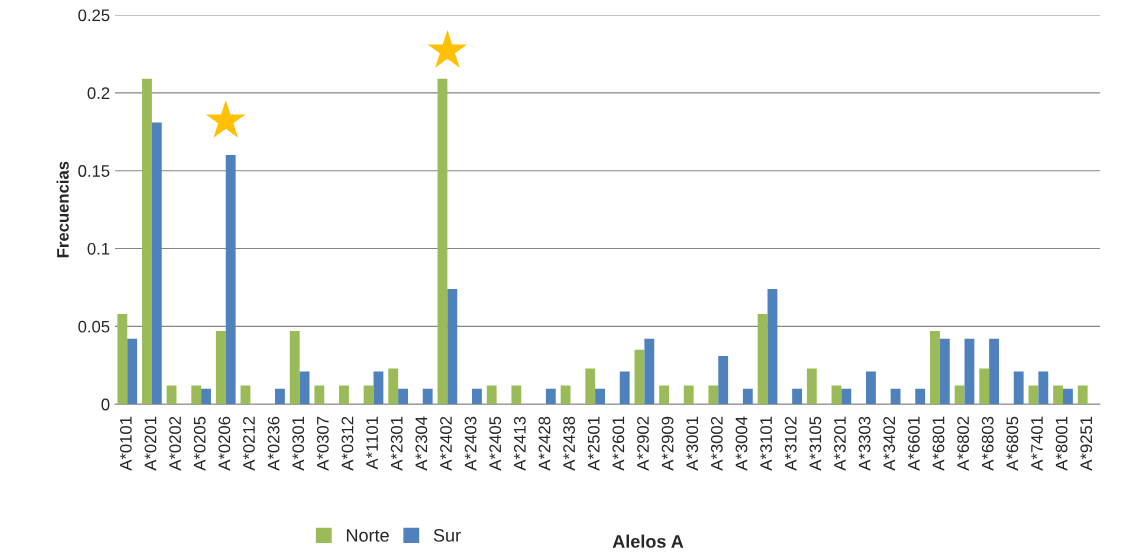 This screenshot has height=556, width=1127. Describe the element at coordinates (1037, 443) in the screenshot. I see `x-tick-label: A*7401` at that location.